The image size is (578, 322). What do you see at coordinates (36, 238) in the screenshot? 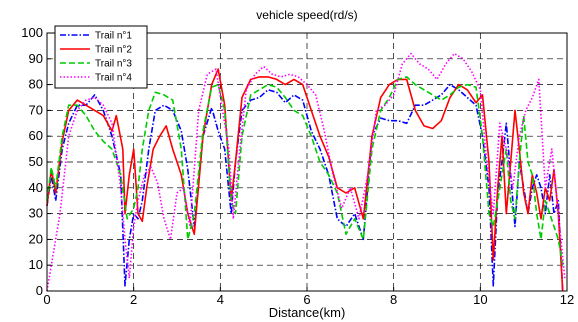
I see `y-tick-label: 20` at bounding box center [36, 238].